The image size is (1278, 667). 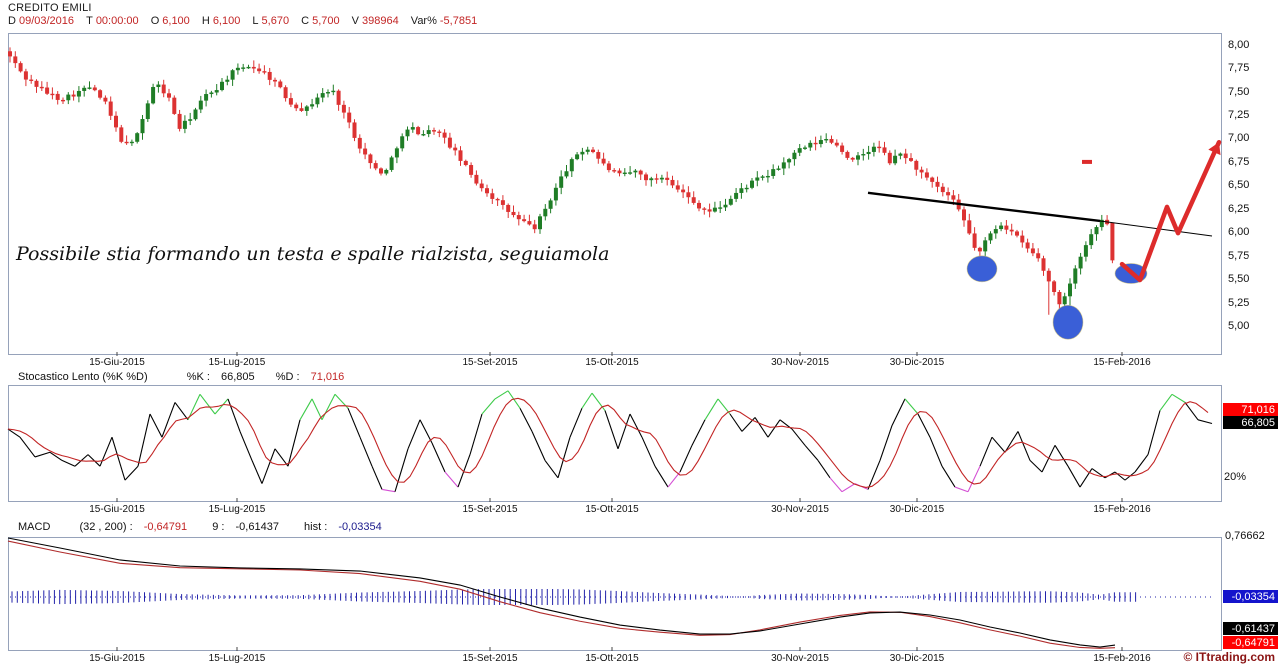 What do you see at coordinates (1229, 657) in the screenshot?
I see `watermark-link: © ITtrading.com` at bounding box center [1229, 657].